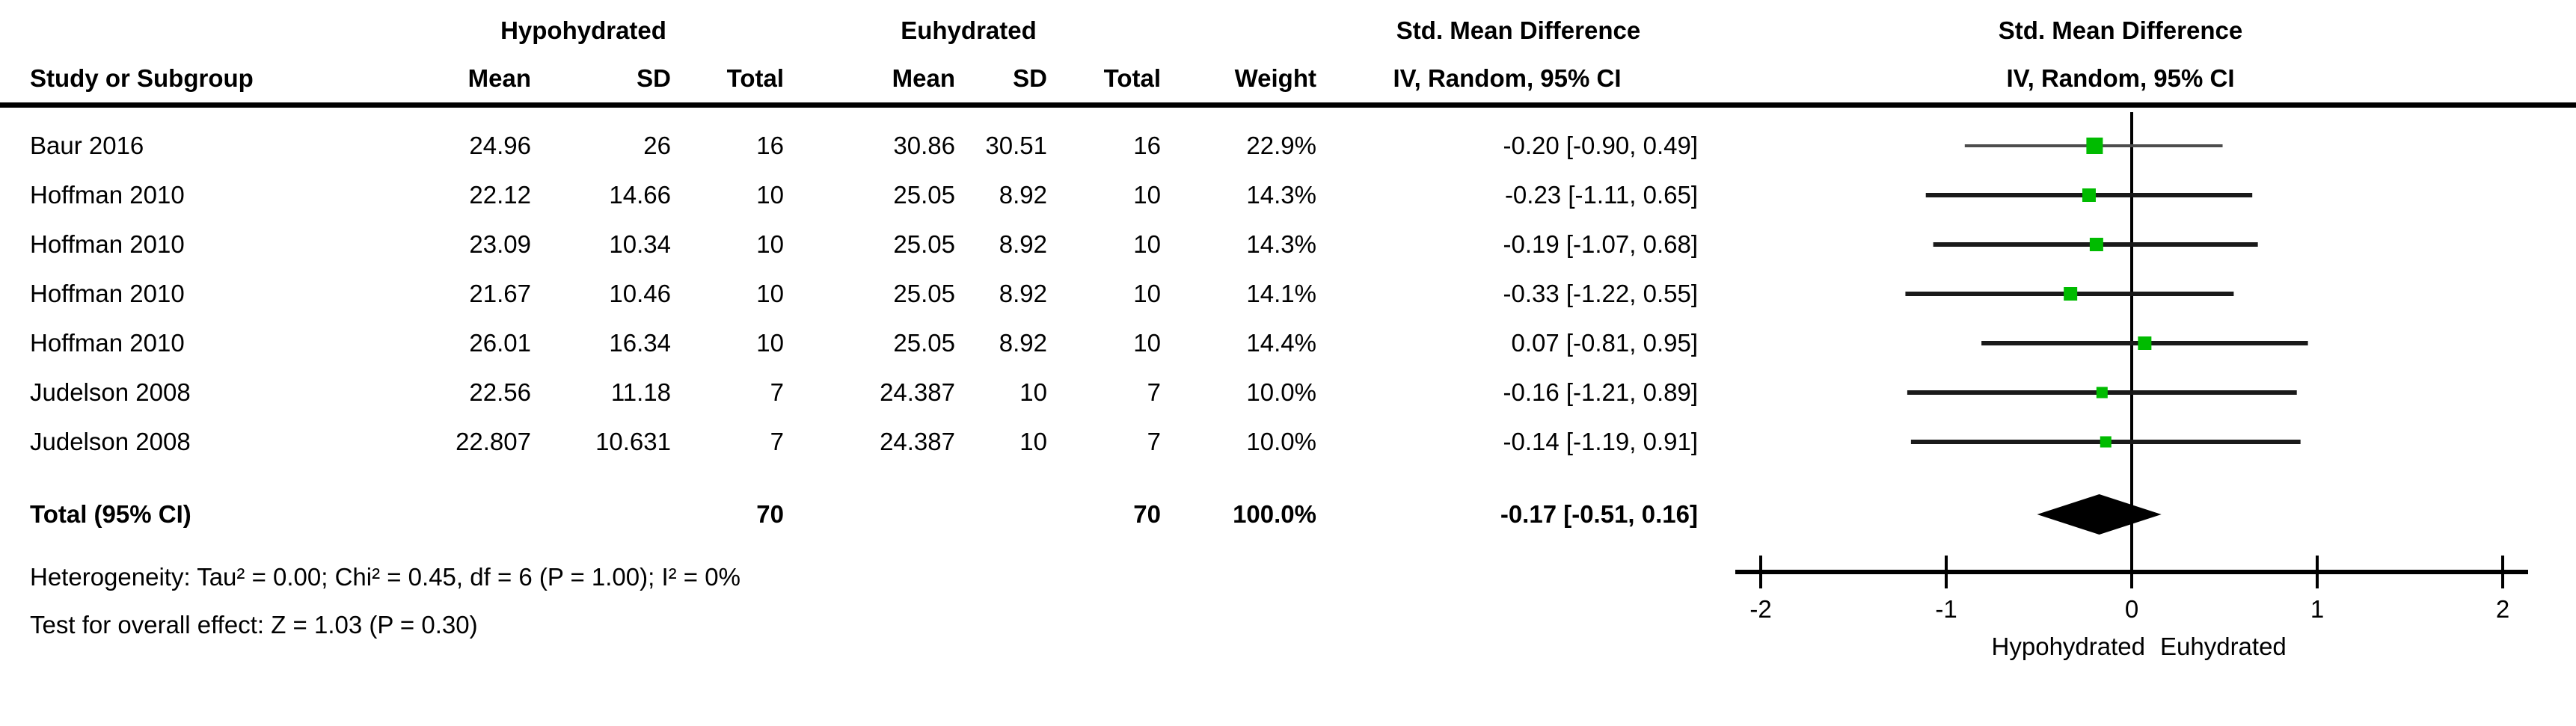 This screenshot has width=2576, height=726. I want to click on ci-text: -0.23 [-1.11, 0.65], so click(1601, 195).